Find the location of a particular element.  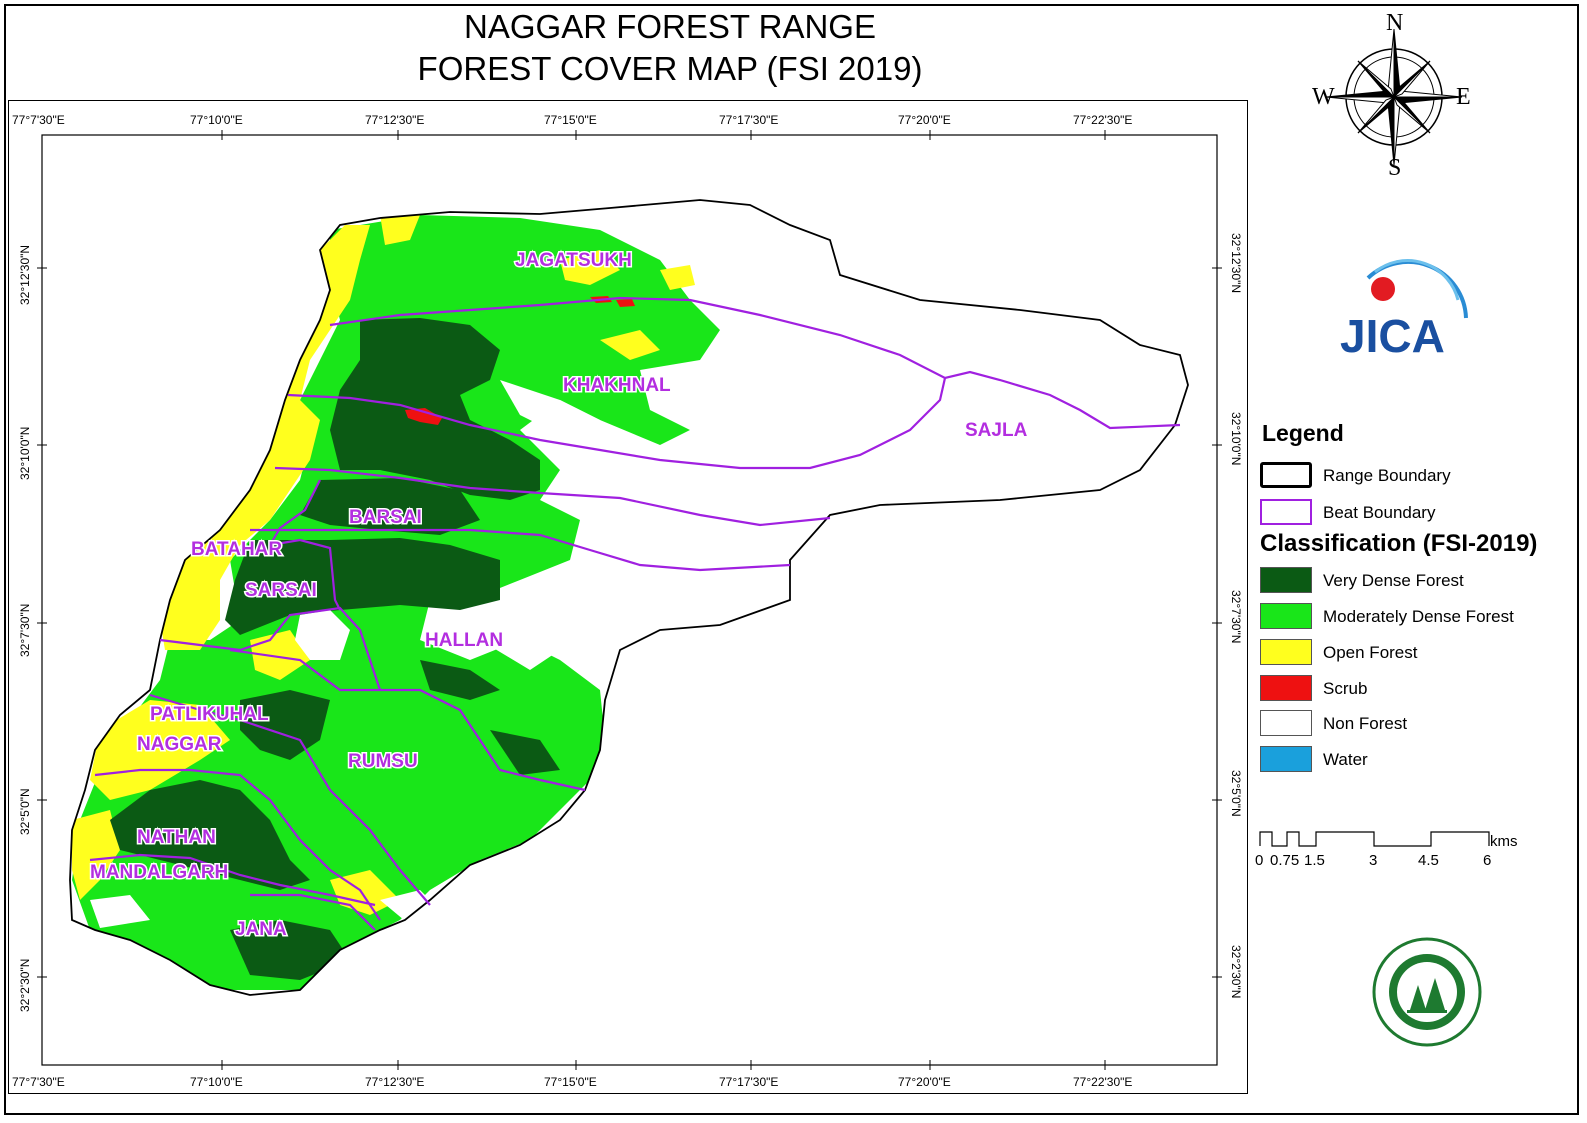

moderately-dense-forest-swatch is located at coordinates (1286, 616).